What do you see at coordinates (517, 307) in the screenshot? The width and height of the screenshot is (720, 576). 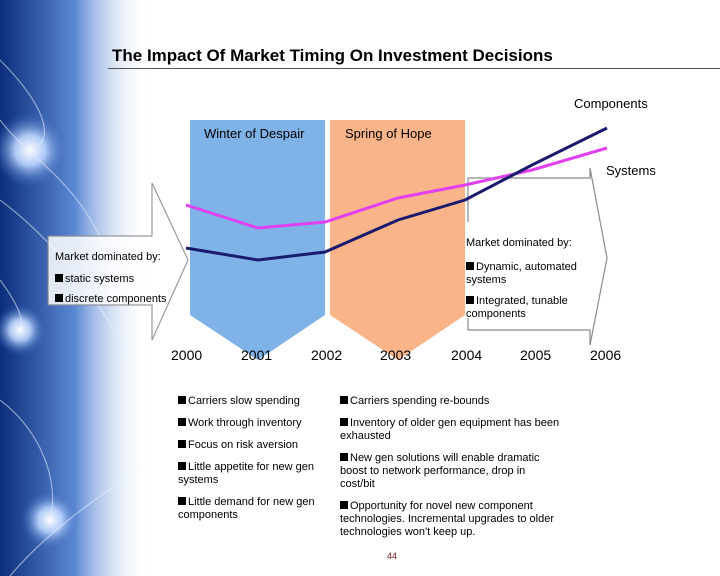 I see `right-market-item-label: Integrated, tunable components` at bounding box center [517, 307].